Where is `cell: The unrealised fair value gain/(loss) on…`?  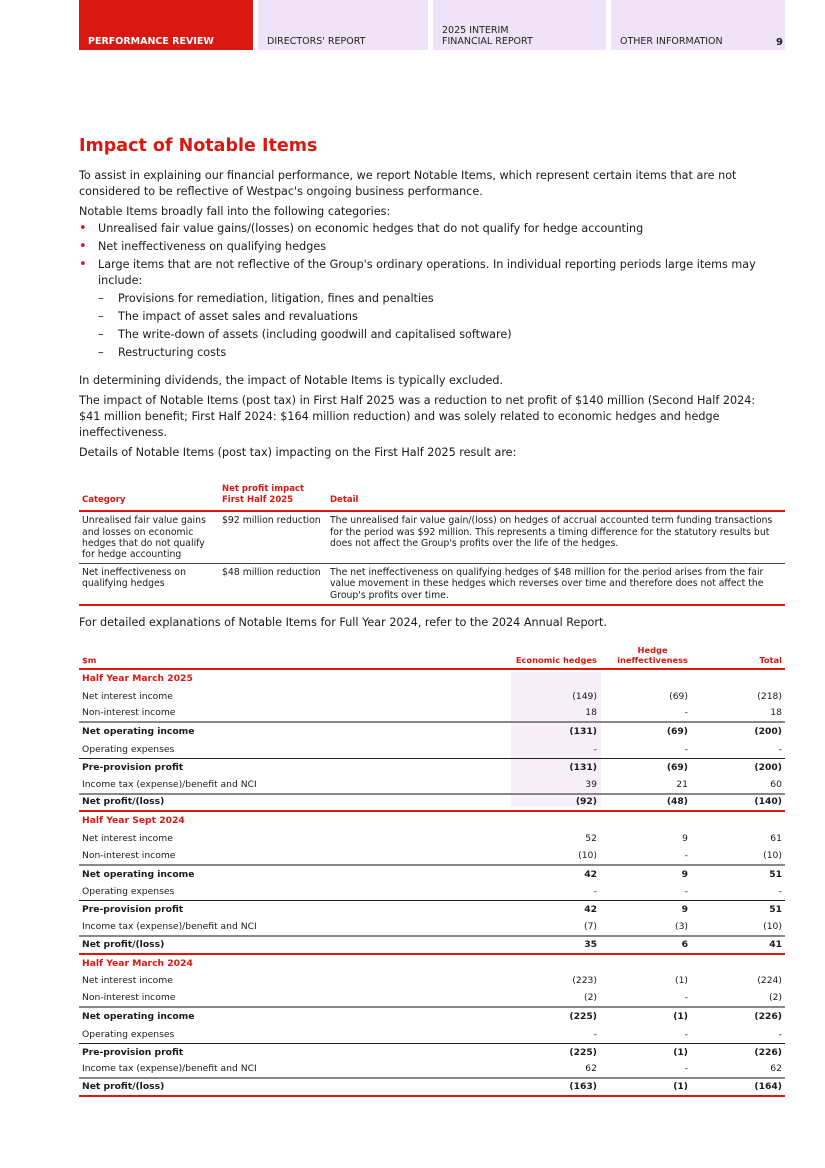
cell: The unrealised fair value gain/(loss) on… is located at coordinates (556, 538).